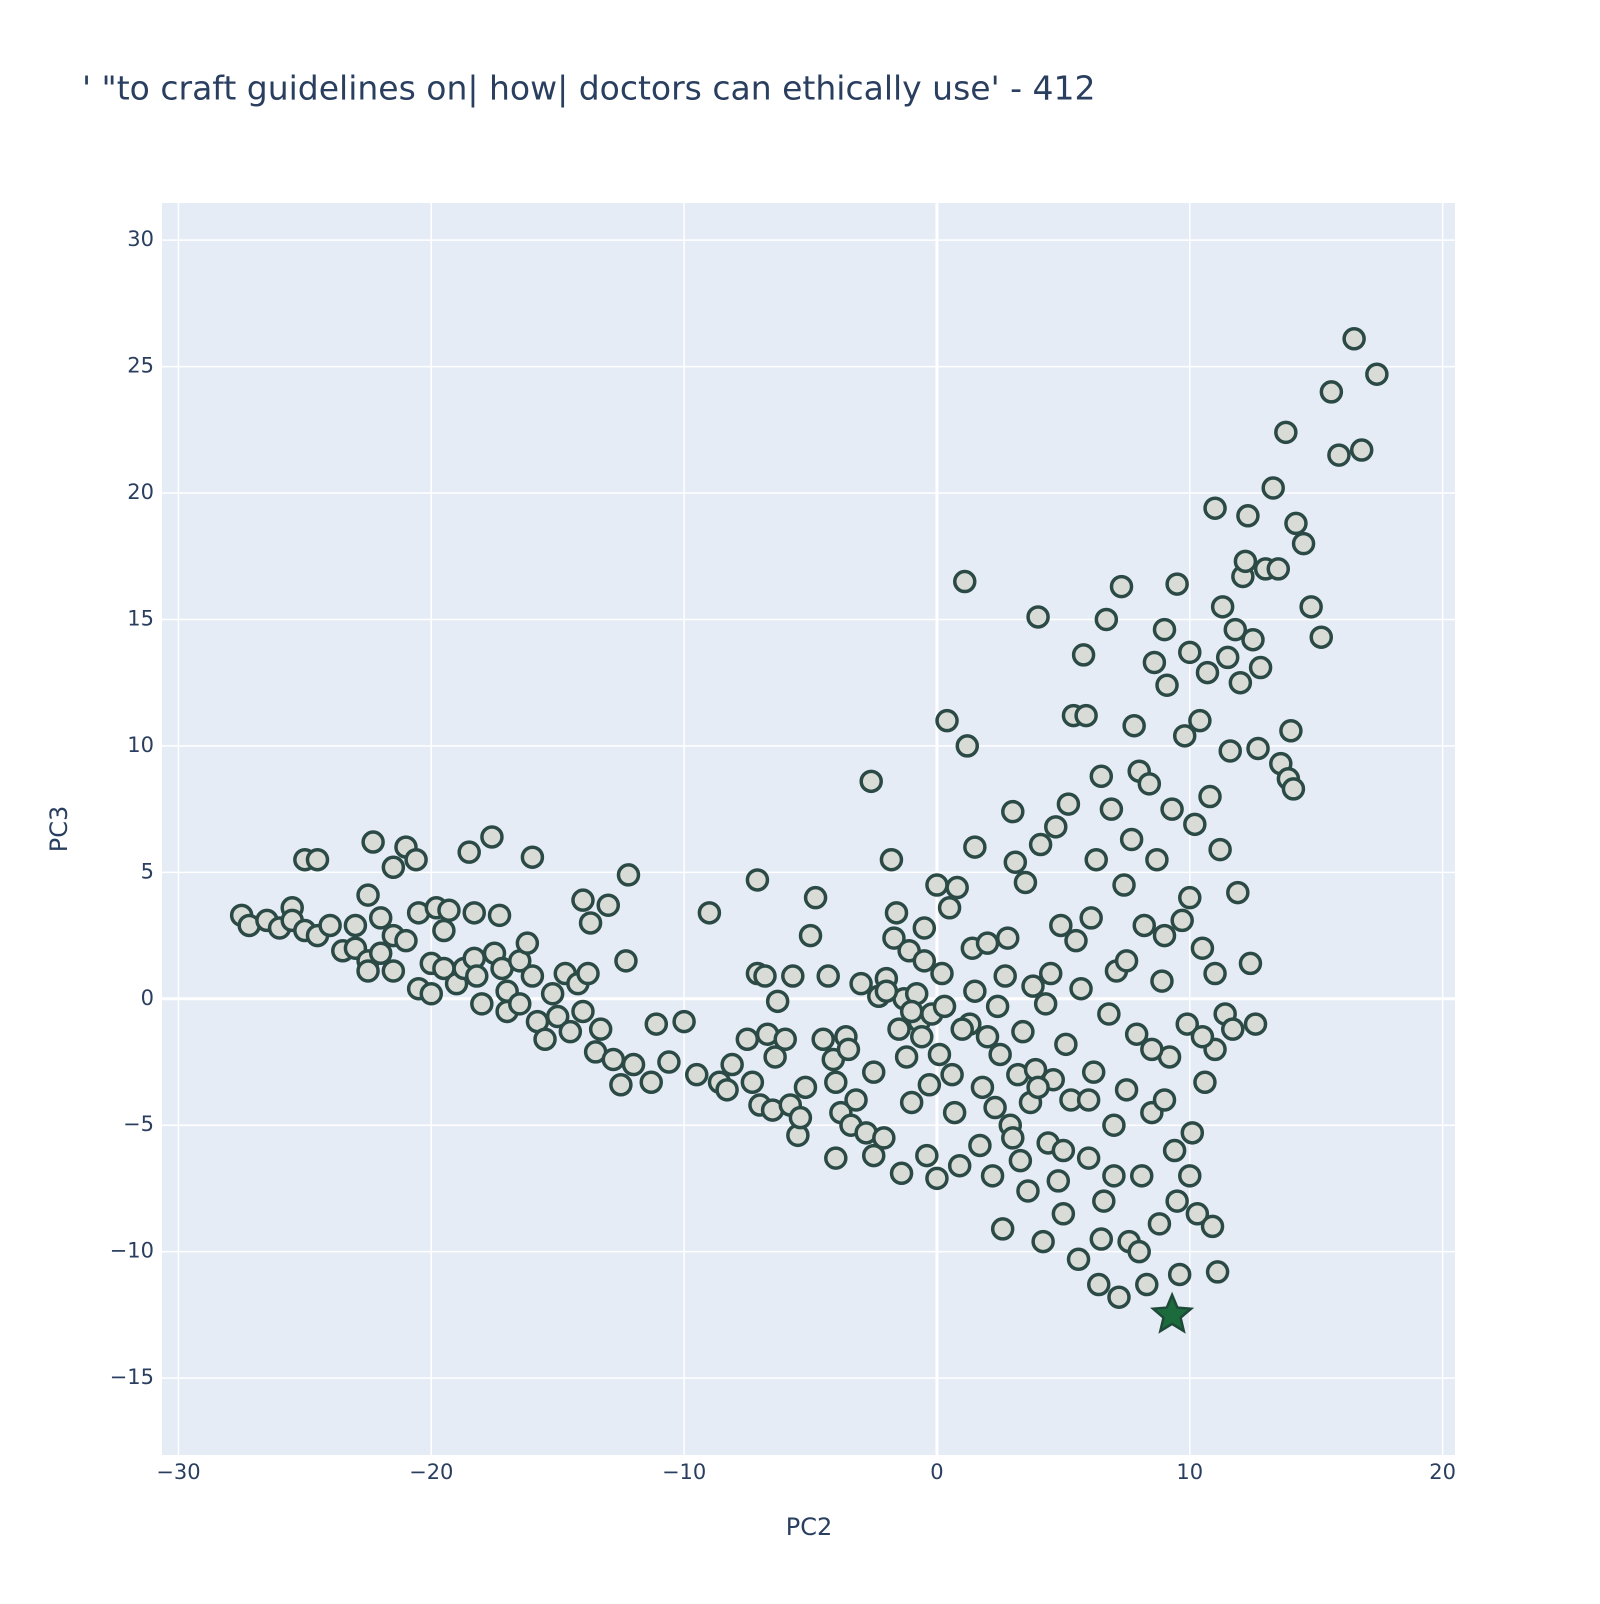  Describe the element at coordinates (140, 366) in the screenshot. I see `y-tick-label: 25` at that location.